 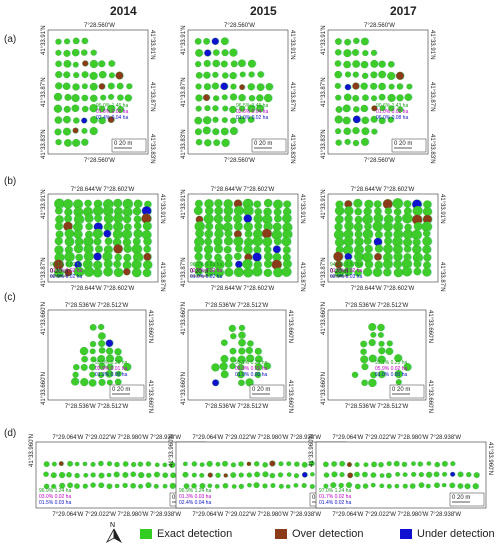 What do you see at coordinates (123, 11) in the screenshot?
I see `year-label-2014: 2014` at bounding box center [123, 11].